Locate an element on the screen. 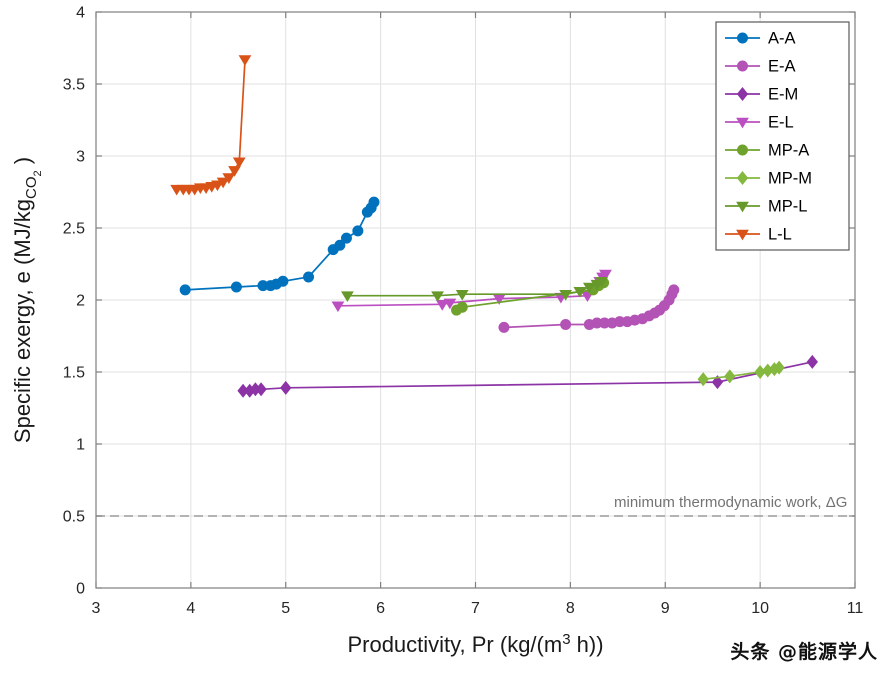 This screenshot has width=882, height=678. svg-text: 0 is located at coordinates (80, 589).